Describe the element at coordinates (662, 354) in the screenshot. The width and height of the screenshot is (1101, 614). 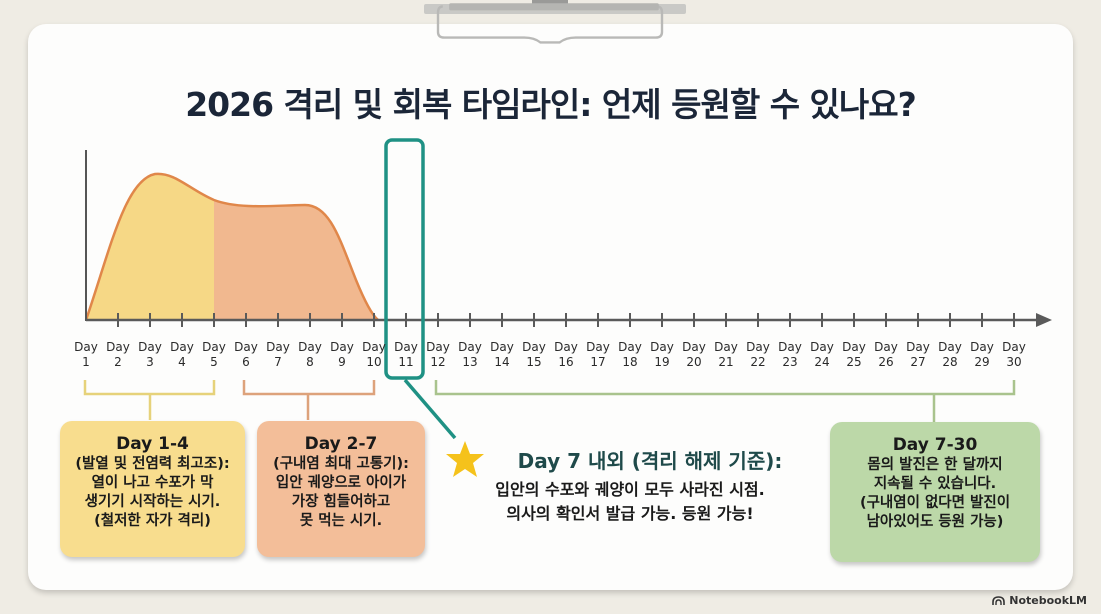
I see `day-label: Day 19` at that location.